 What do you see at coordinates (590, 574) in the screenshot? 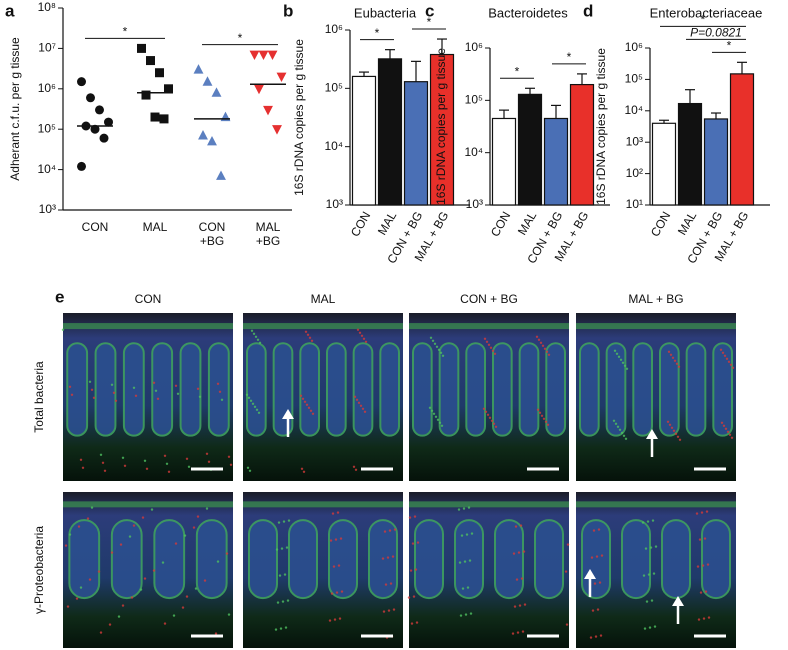
I see `arrow-head` at bounding box center [590, 574].